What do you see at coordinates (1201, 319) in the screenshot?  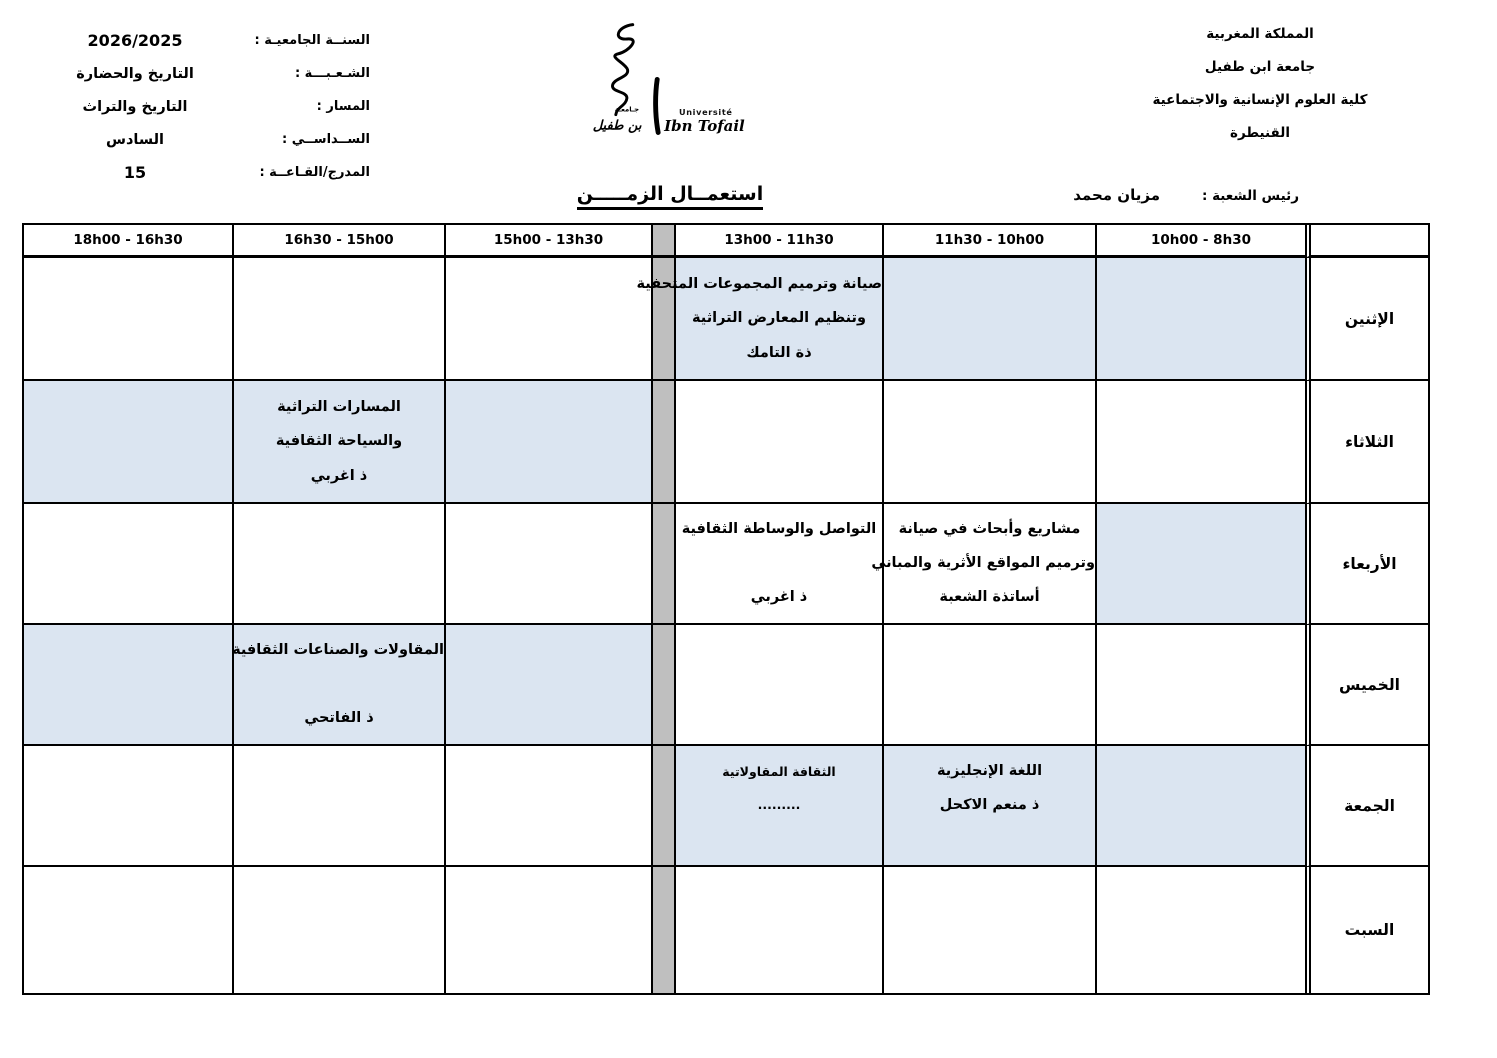 I see `timetable-cell-الإثنين-10h00-8h30` at bounding box center [1201, 319].